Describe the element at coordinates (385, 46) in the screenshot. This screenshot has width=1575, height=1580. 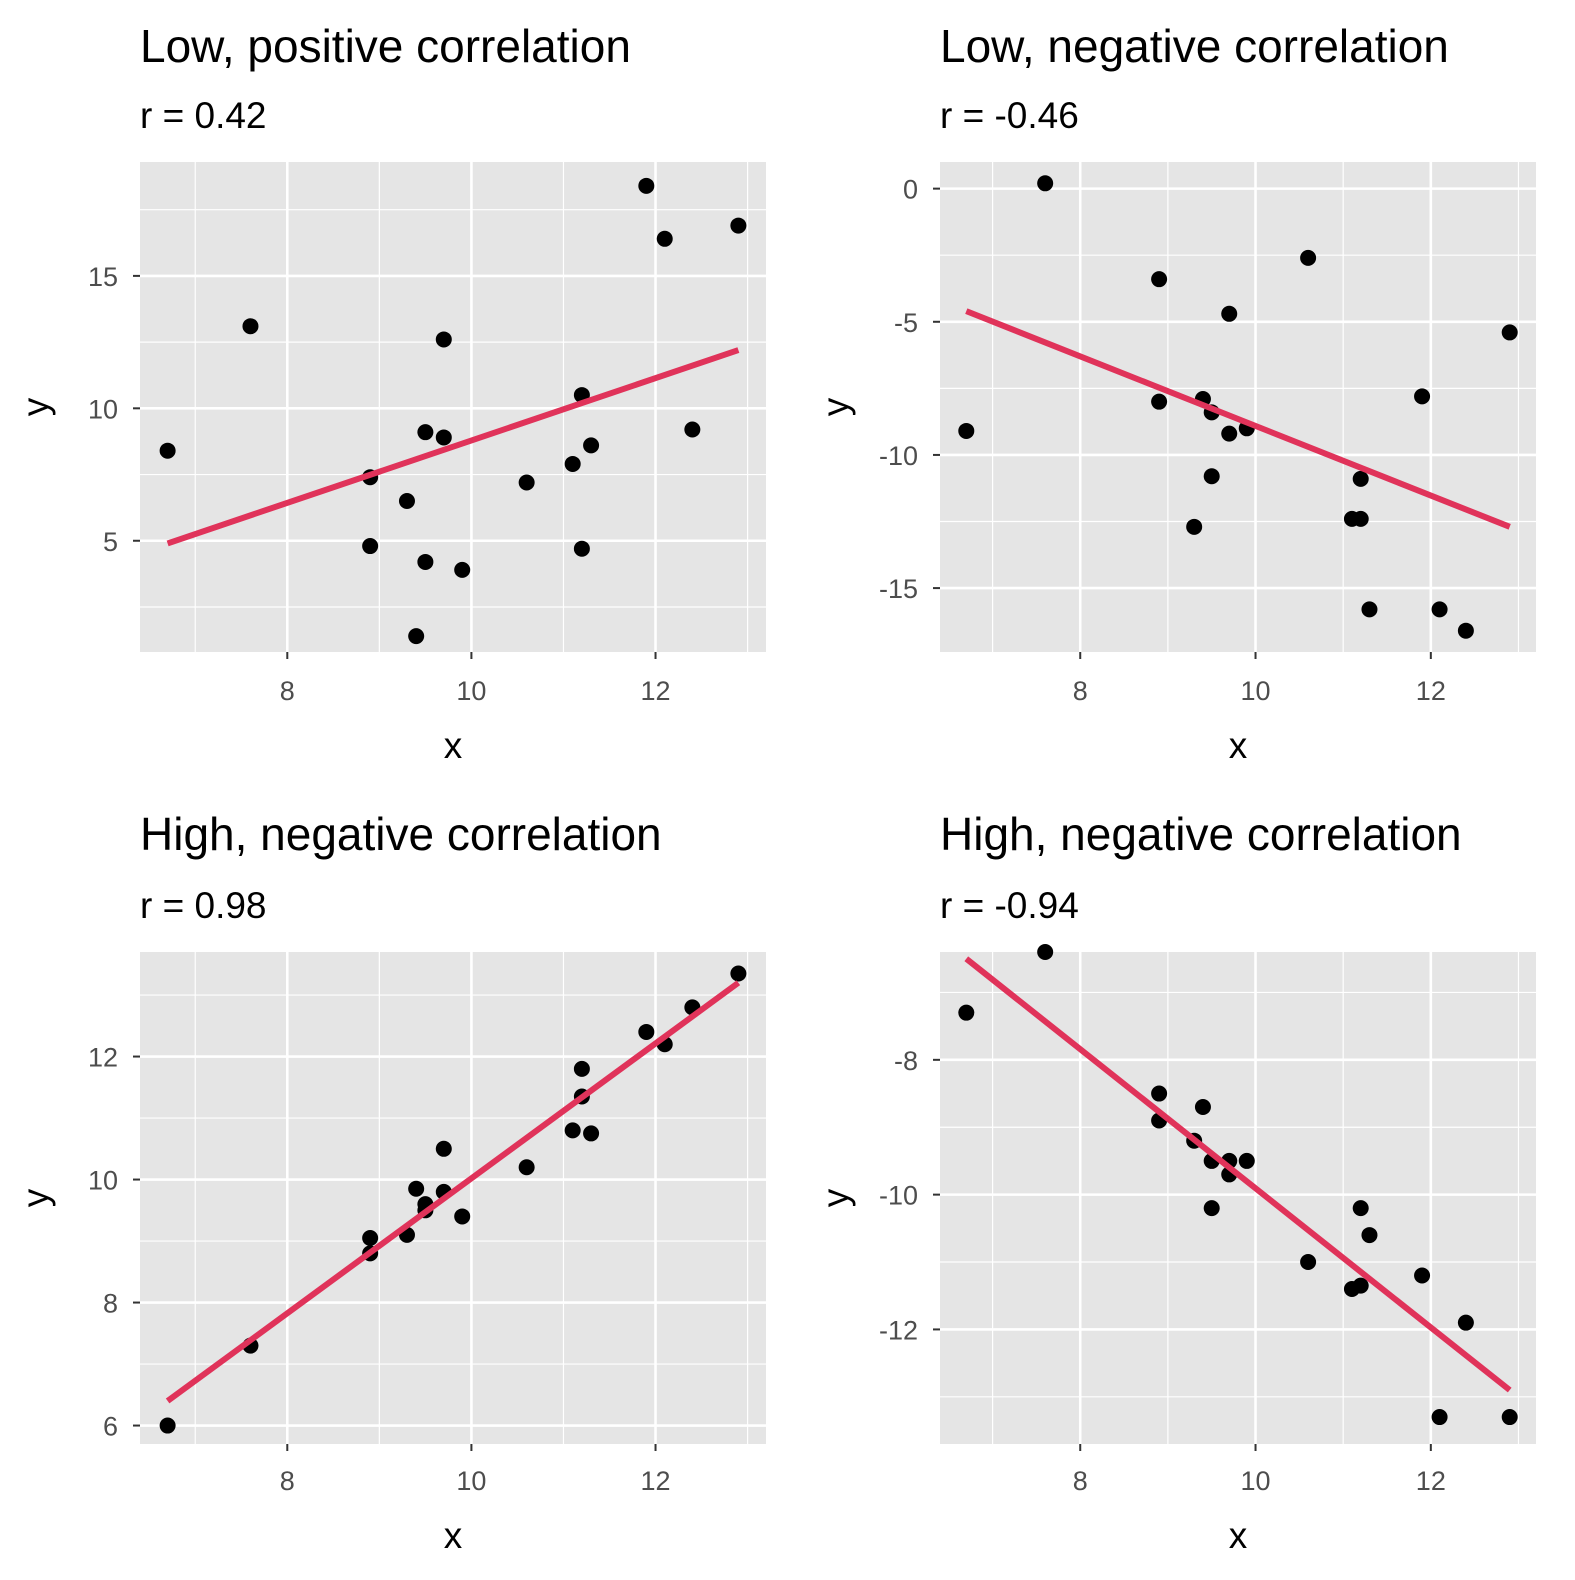
I see `chart-title: Low, positive correlation` at that location.